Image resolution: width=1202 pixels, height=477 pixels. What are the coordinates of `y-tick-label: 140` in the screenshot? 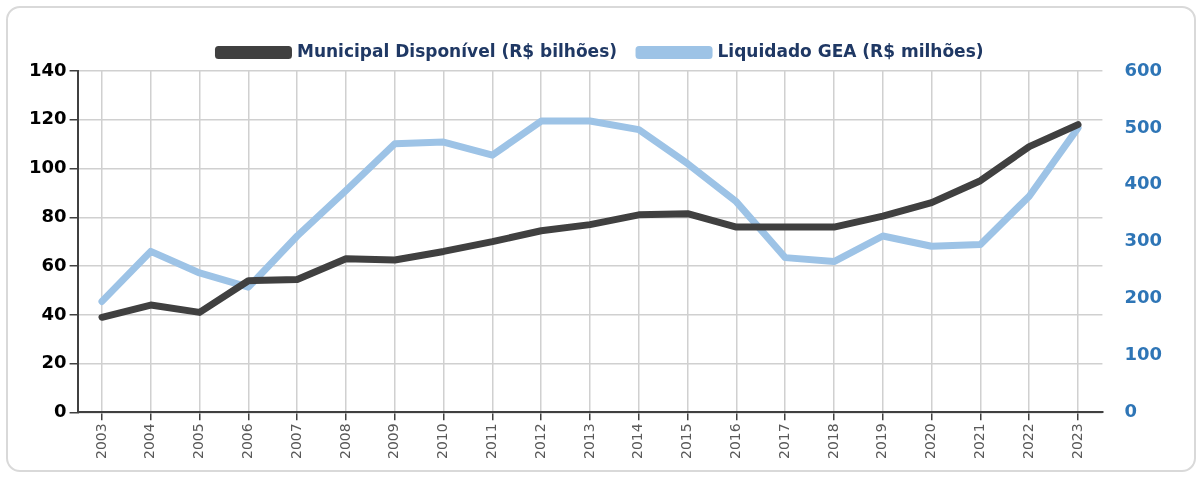 It's located at (48, 69).